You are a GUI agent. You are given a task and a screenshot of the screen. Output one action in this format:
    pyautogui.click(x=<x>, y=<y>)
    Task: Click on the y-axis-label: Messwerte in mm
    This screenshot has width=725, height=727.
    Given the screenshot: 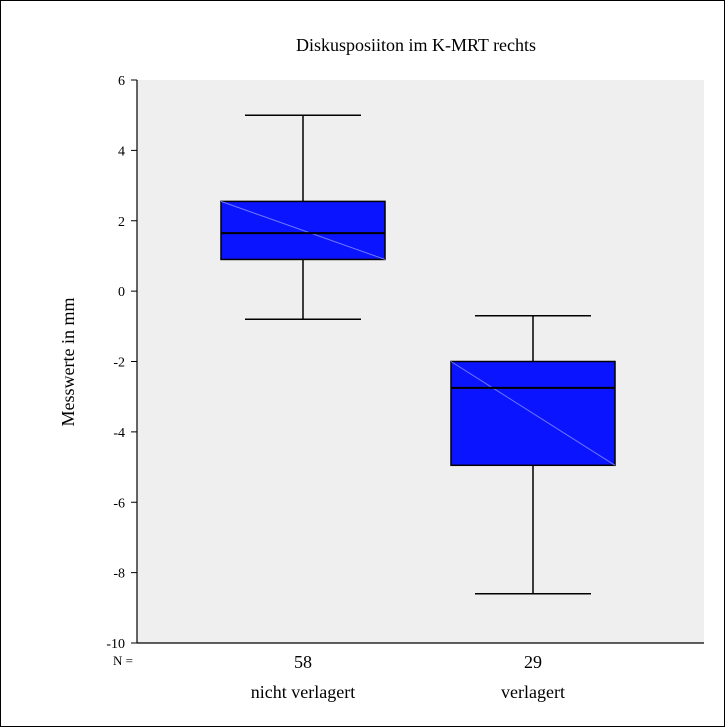 What is the action you would take?
    pyautogui.click(x=68, y=362)
    